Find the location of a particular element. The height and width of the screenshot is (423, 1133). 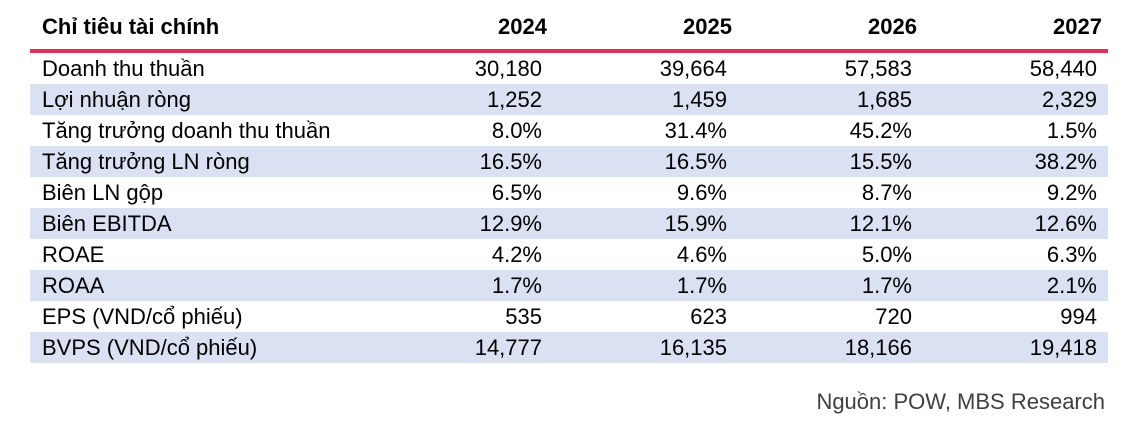

cell-value: 8.0% is located at coordinates (516, 130).